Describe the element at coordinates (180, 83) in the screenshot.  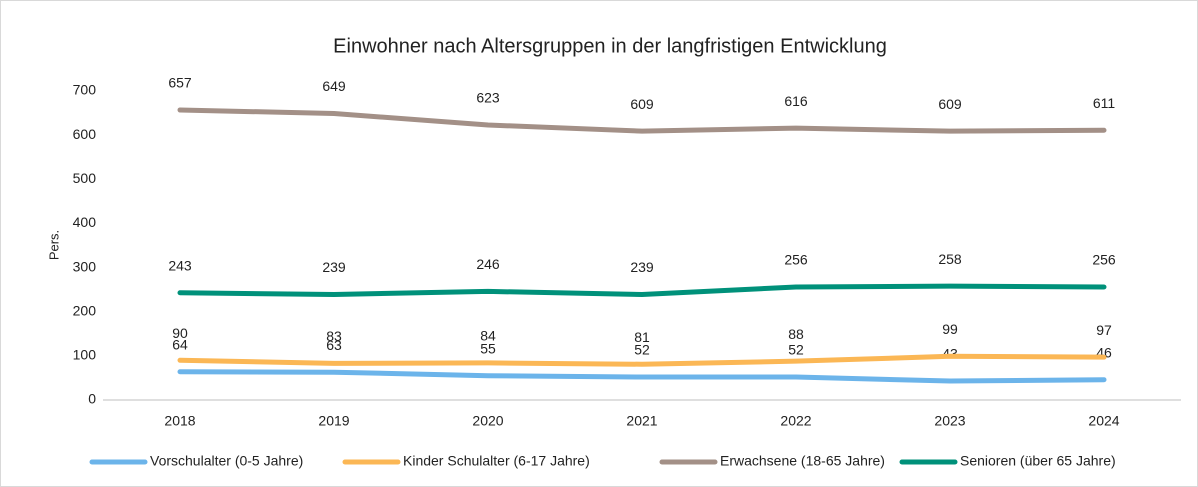
I see `data-label: 657` at that location.